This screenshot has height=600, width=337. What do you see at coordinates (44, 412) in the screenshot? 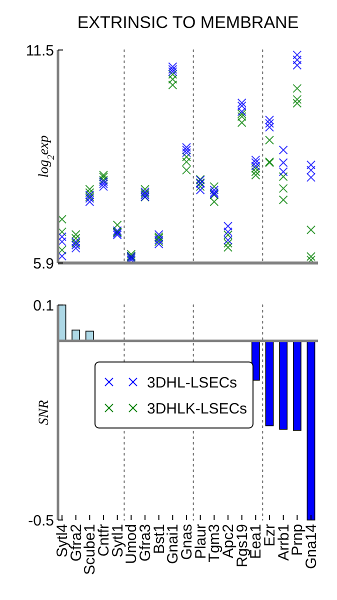
I see `y-axis-title: SNR` at bounding box center [44, 412].